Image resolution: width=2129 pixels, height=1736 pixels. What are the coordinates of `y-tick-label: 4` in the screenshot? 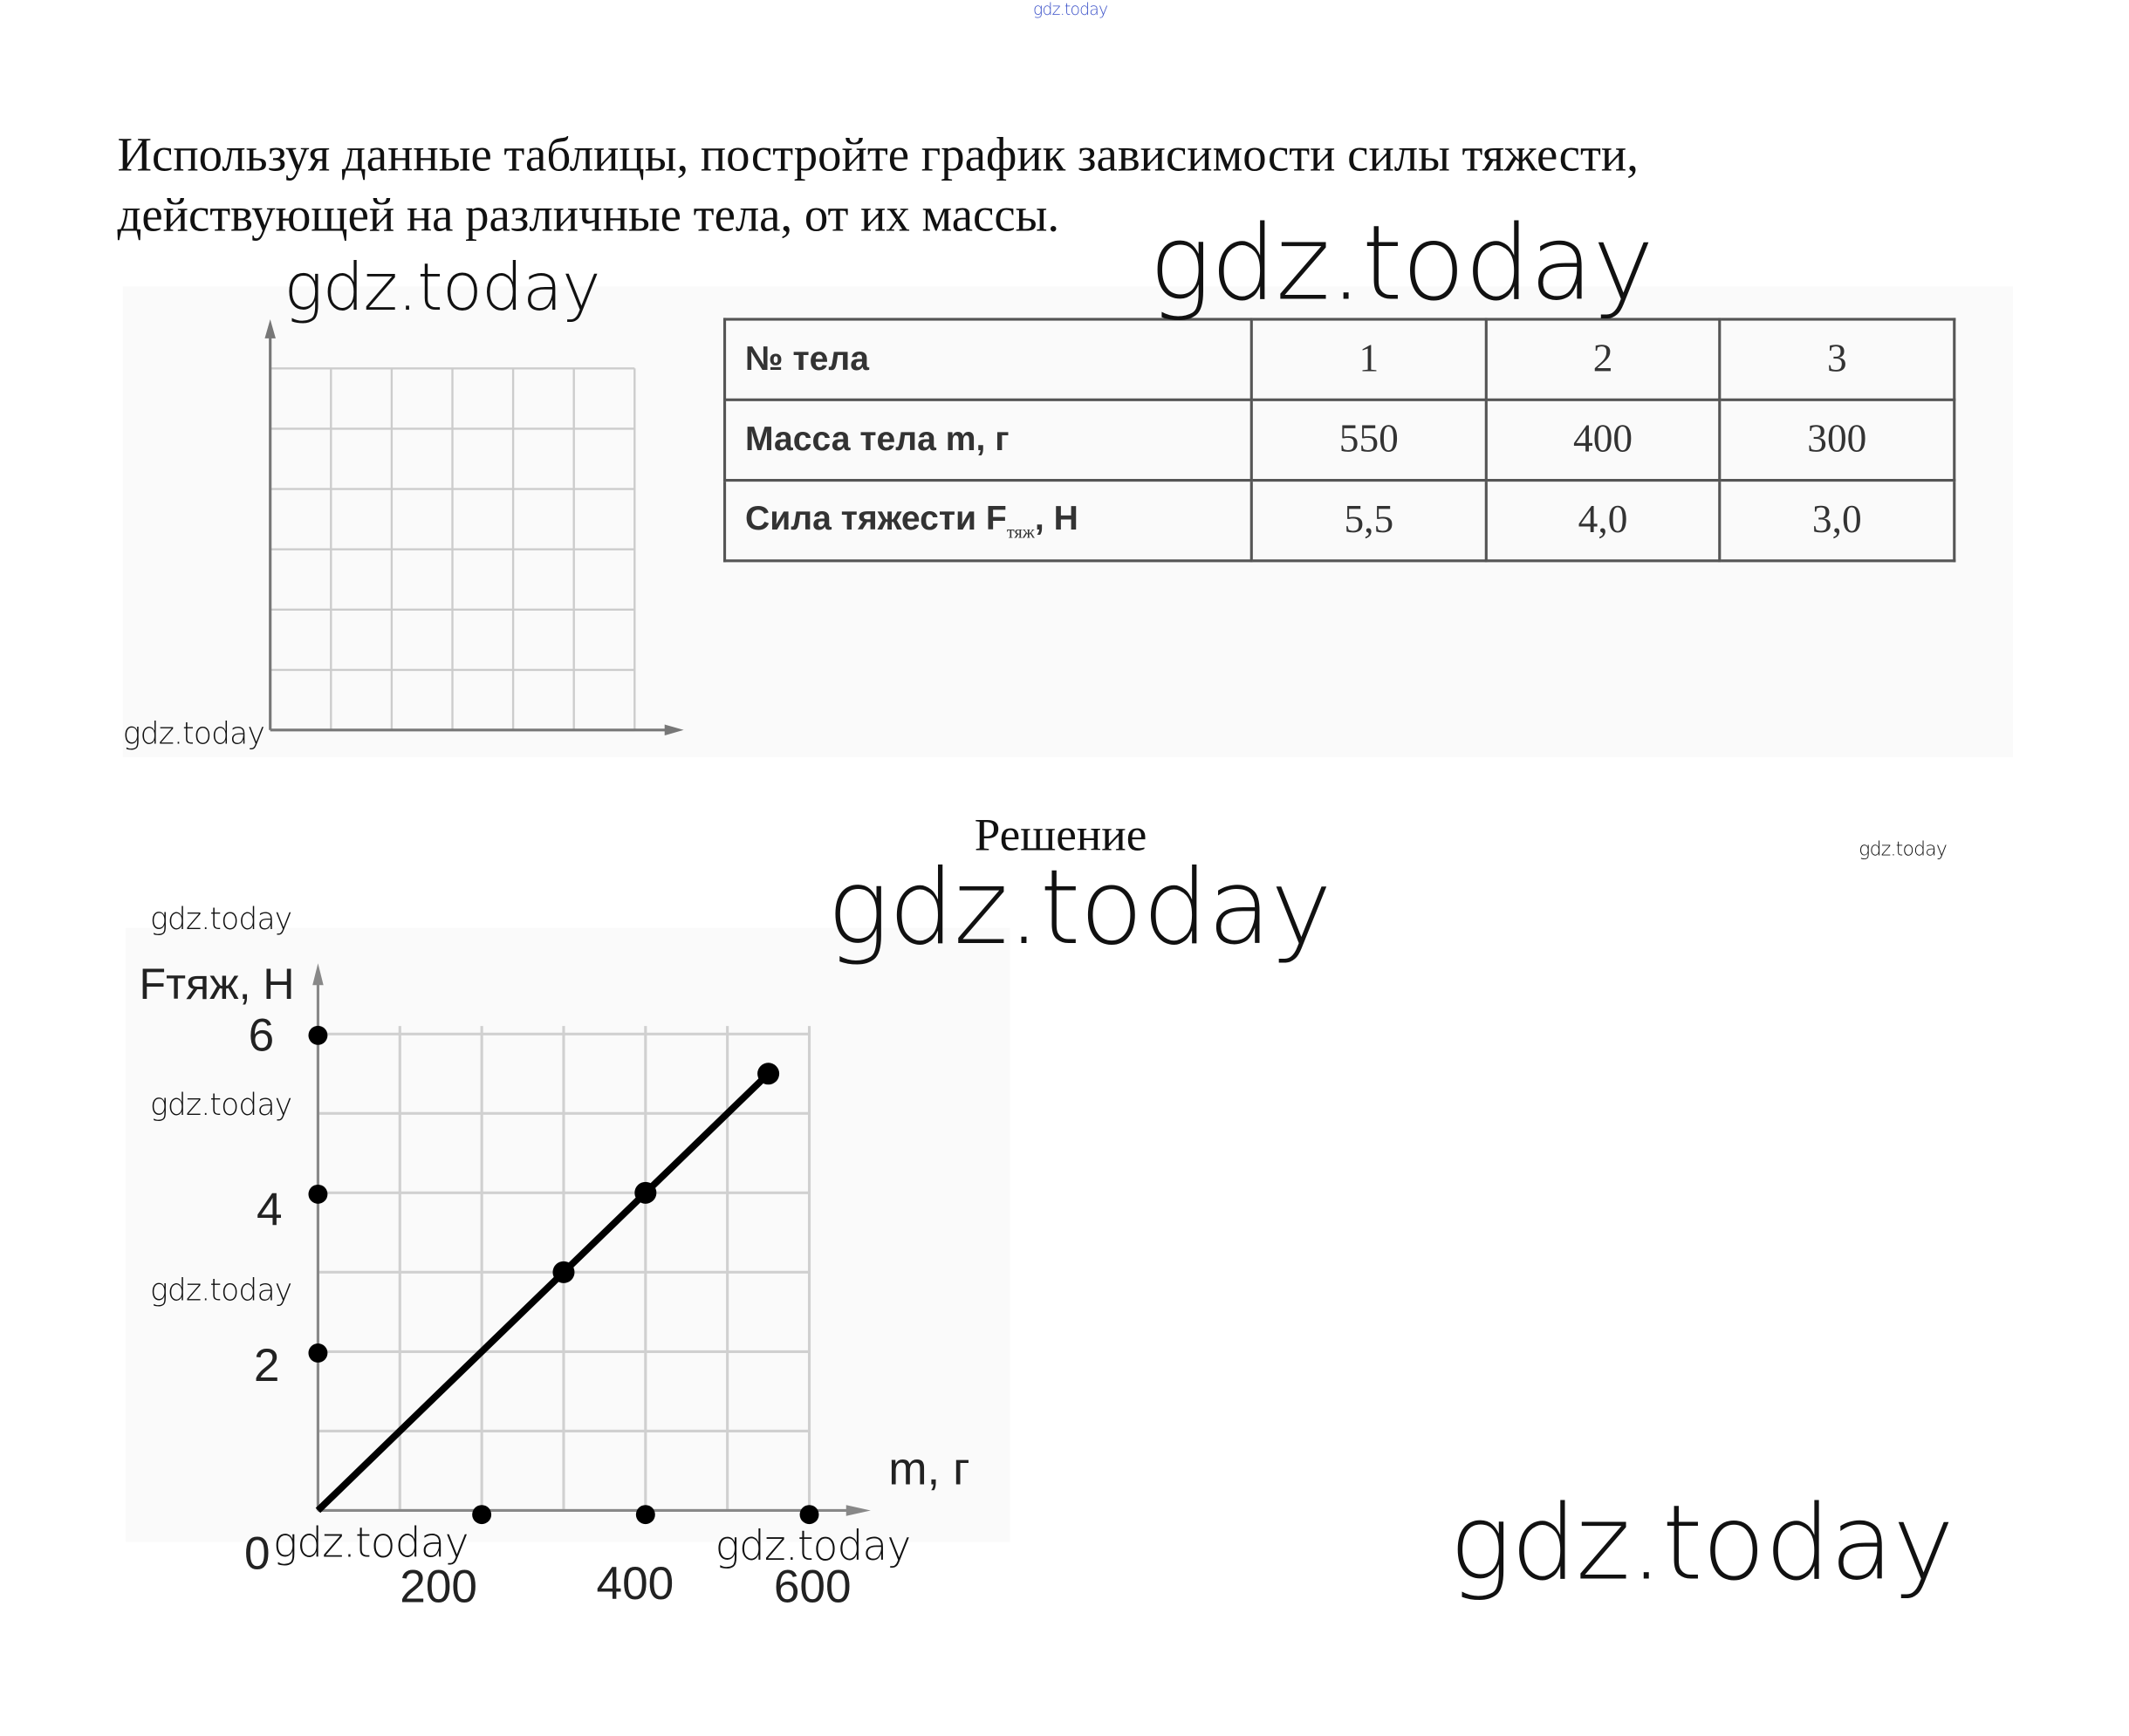 It's located at (270, 1210).